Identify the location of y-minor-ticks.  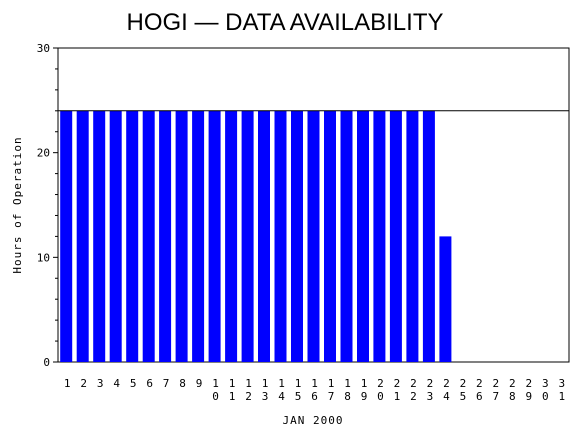
(56, 205).